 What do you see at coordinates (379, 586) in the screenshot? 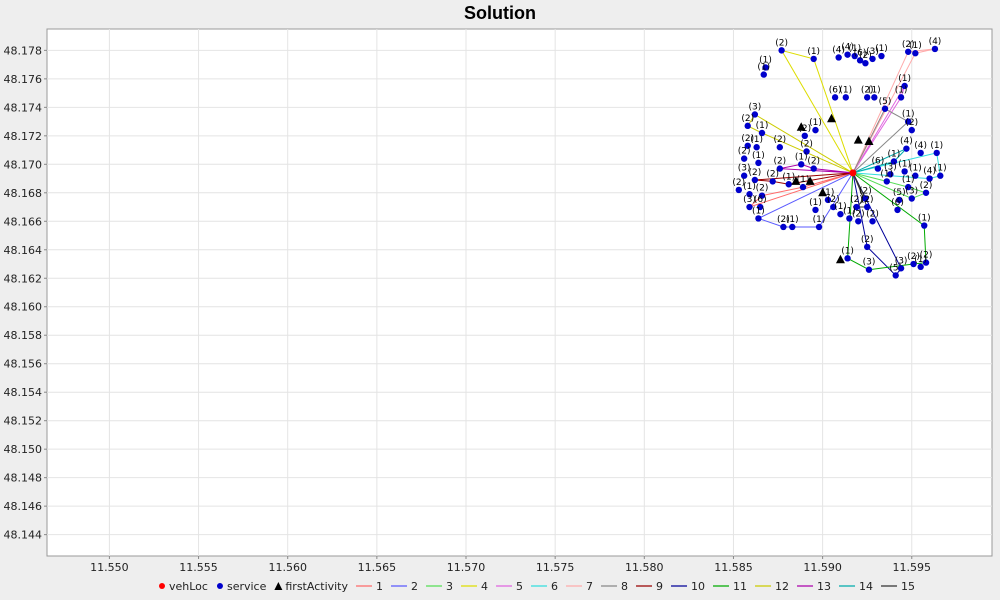
I see `legend-label: 1` at bounding box center [379, 586].